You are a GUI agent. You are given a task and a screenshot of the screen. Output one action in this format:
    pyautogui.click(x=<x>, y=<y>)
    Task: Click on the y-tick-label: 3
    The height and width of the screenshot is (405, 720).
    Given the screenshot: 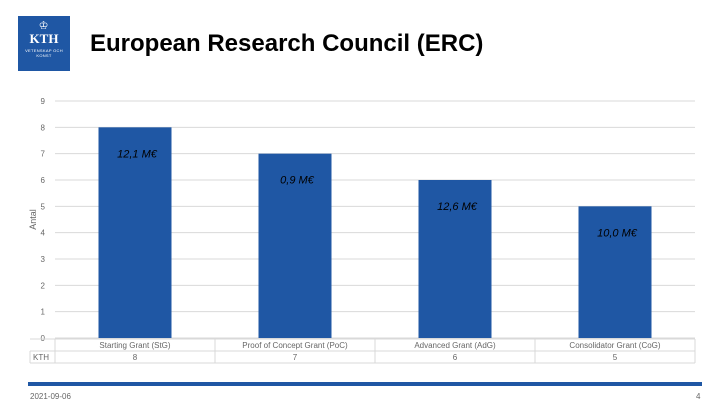 What is the action you would take?
    pyautogui.click(x=43, y=259)
    